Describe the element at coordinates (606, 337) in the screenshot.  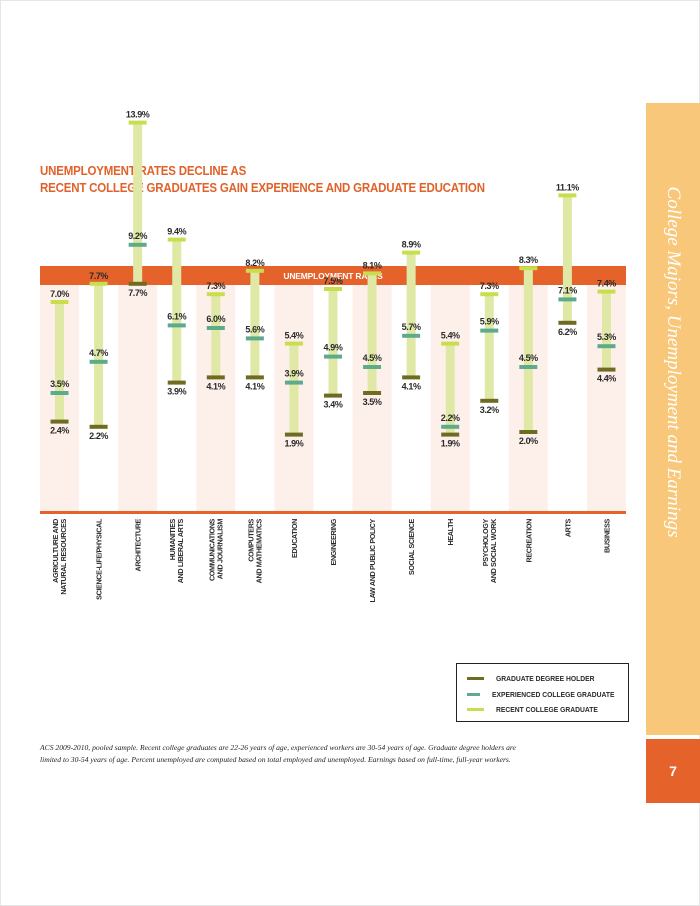
I see `experienced-value-label: 5.3%` at that location.